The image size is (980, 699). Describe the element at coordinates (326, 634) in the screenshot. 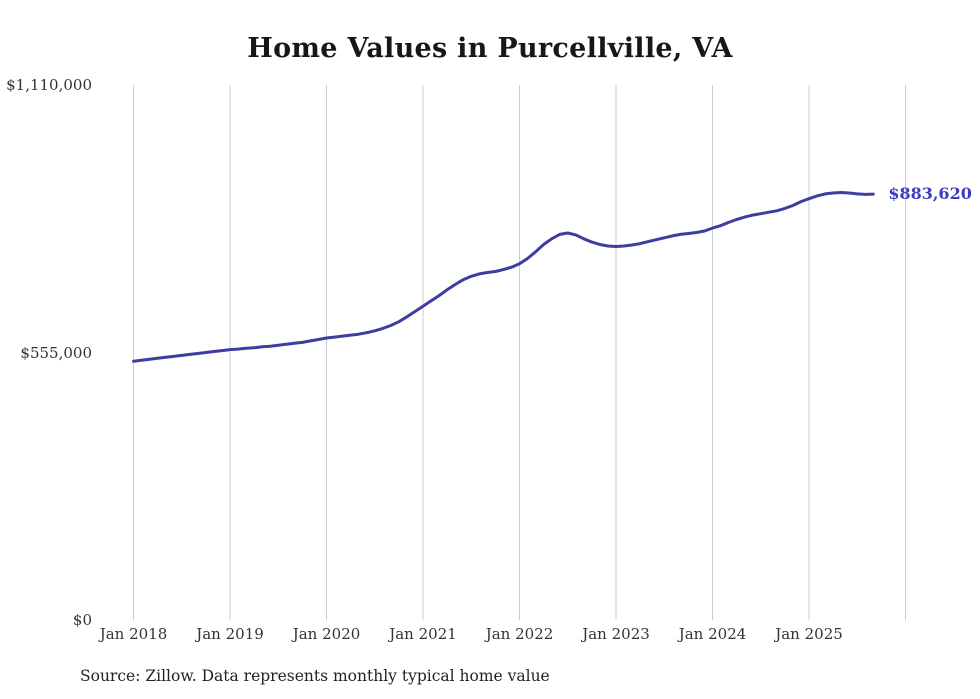

I see `x-axis-label-jan-2020: Jan 2020` at that location.